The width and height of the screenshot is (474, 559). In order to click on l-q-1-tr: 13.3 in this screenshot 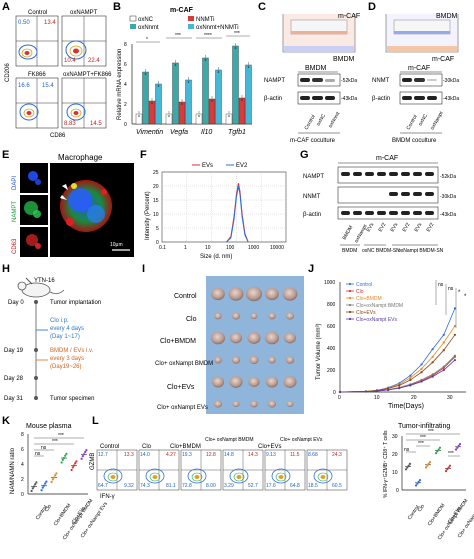, I will do `click(129, 455)`.